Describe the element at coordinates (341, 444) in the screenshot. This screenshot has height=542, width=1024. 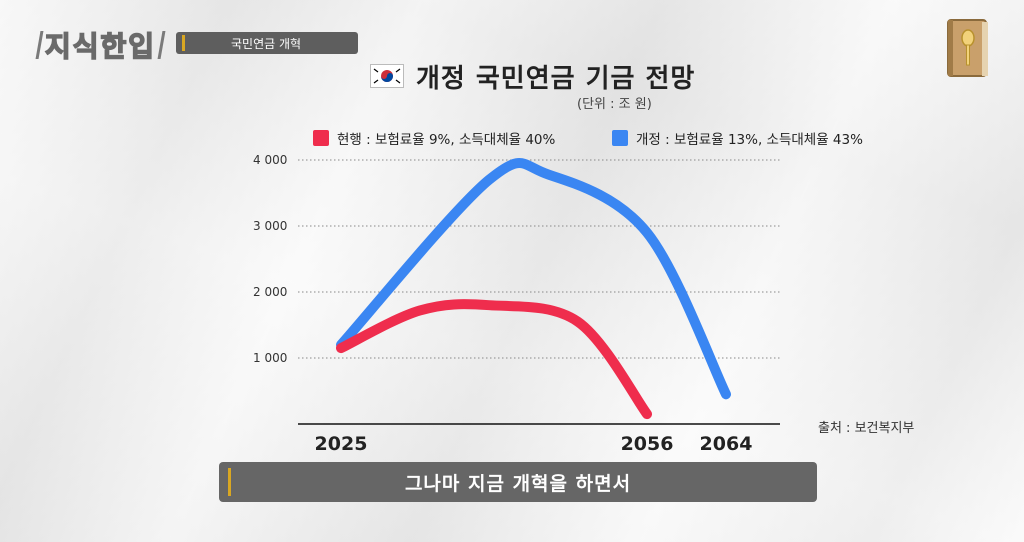
I see `x-tick-label: 2025` at that location.